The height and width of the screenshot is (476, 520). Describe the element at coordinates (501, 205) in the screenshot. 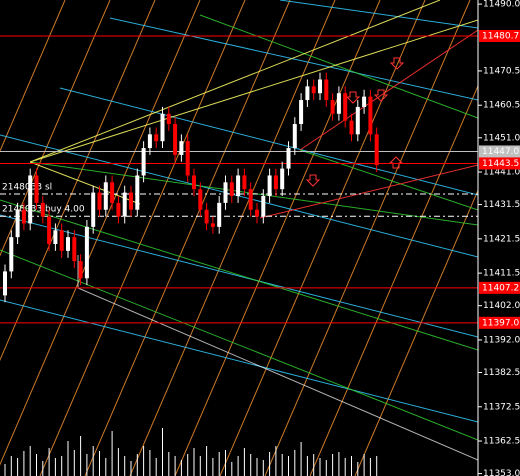

I see `y-tick-label: 11431.5` at that location.